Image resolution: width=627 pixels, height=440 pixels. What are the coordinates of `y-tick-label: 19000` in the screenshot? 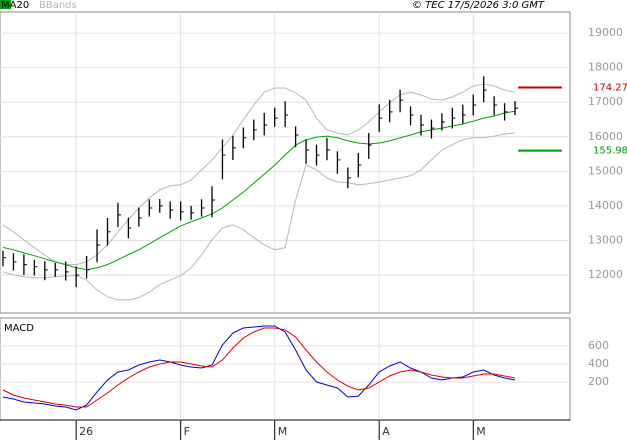 It's located at (605, 32).